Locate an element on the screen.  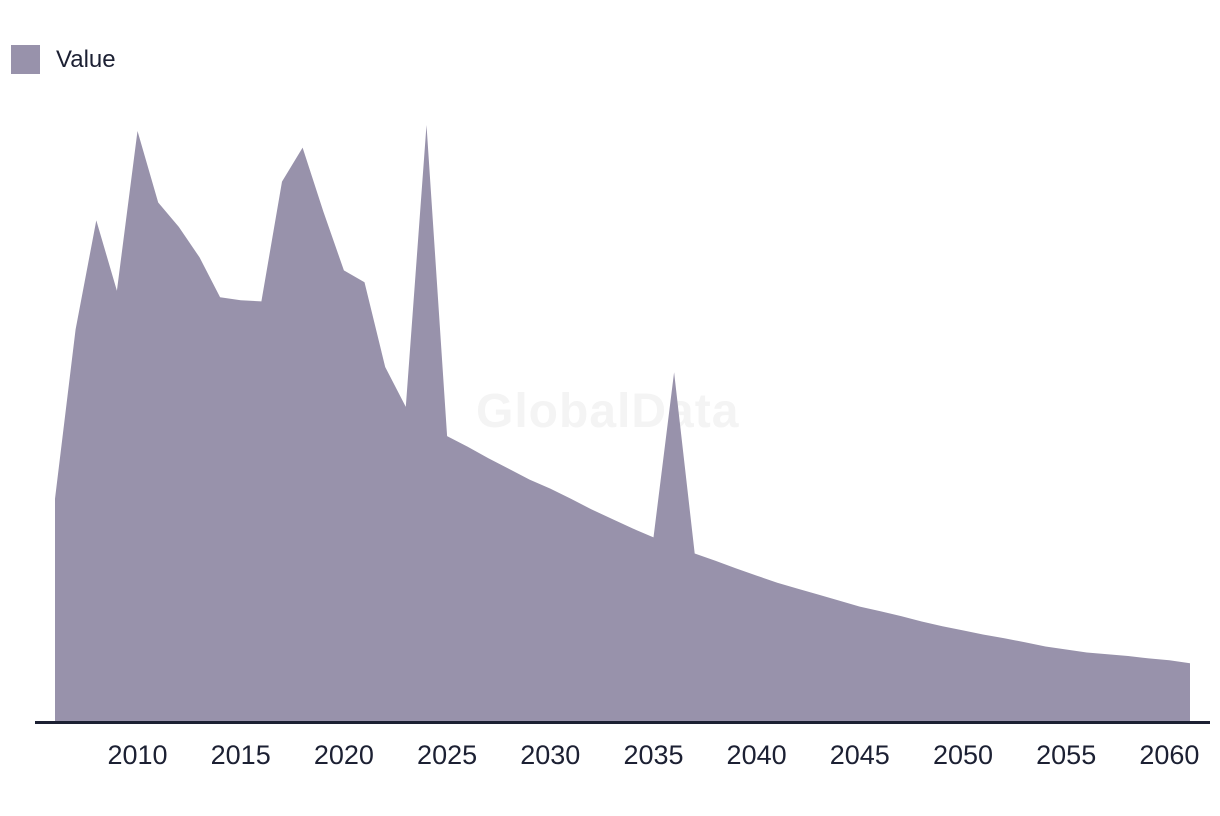
x-axis-tick-label: 2045 is located at coordinates (859, 755).